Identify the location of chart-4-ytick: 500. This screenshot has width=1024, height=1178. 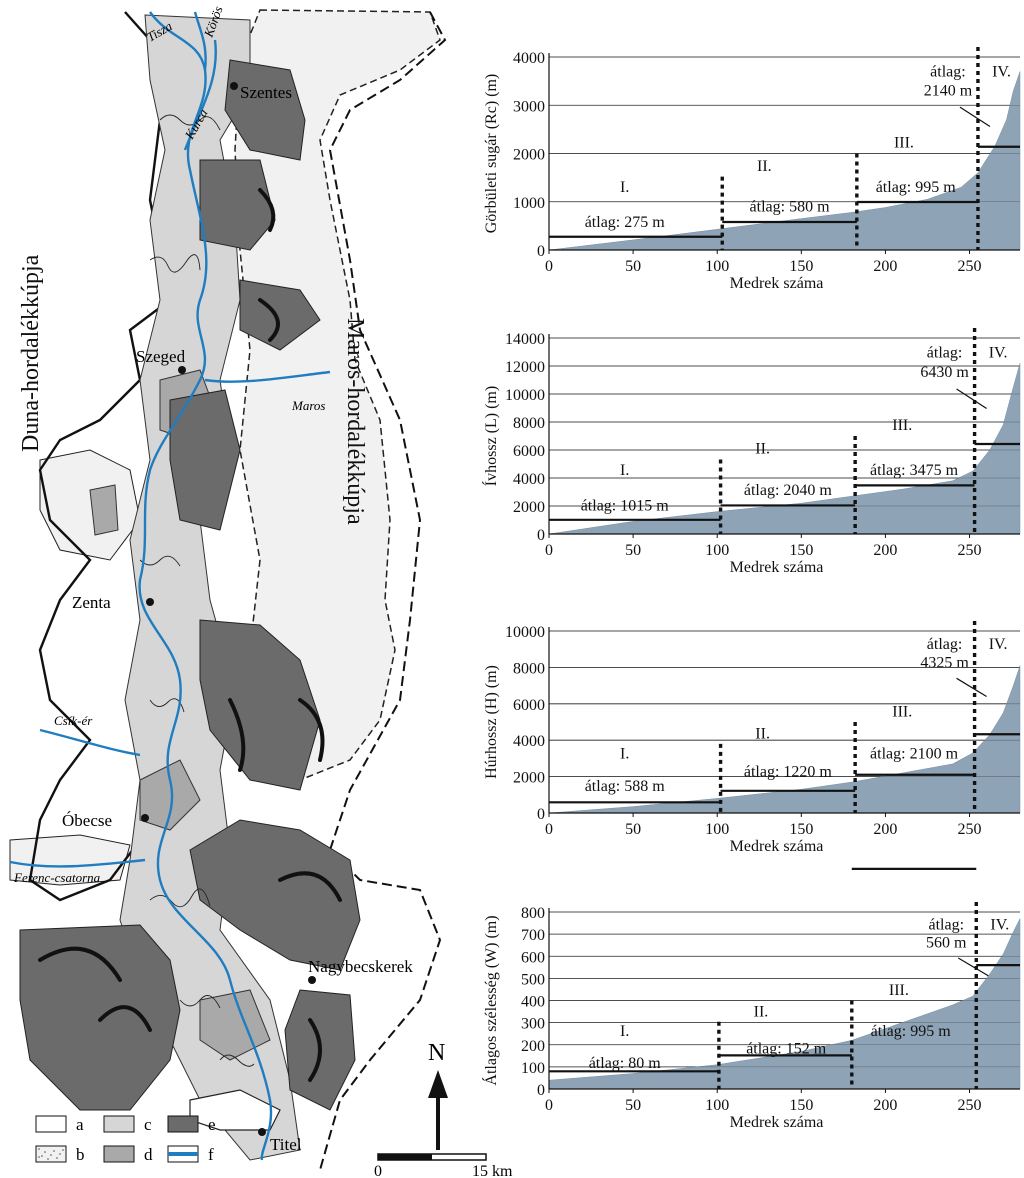
(533, 979).